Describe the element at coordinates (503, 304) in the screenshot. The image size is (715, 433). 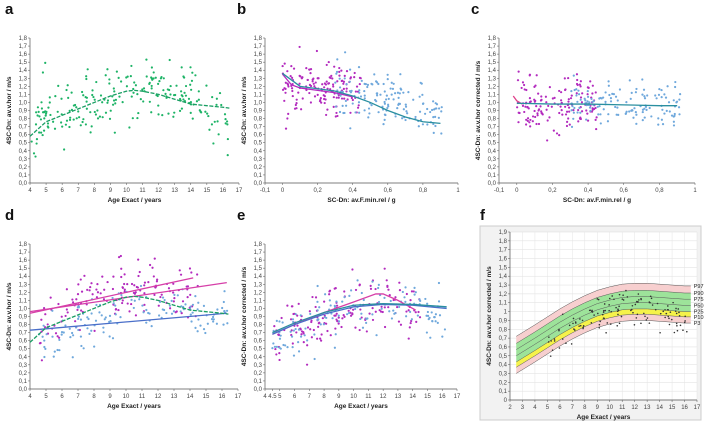
I see `y-tick-label: 1,1` at that location.